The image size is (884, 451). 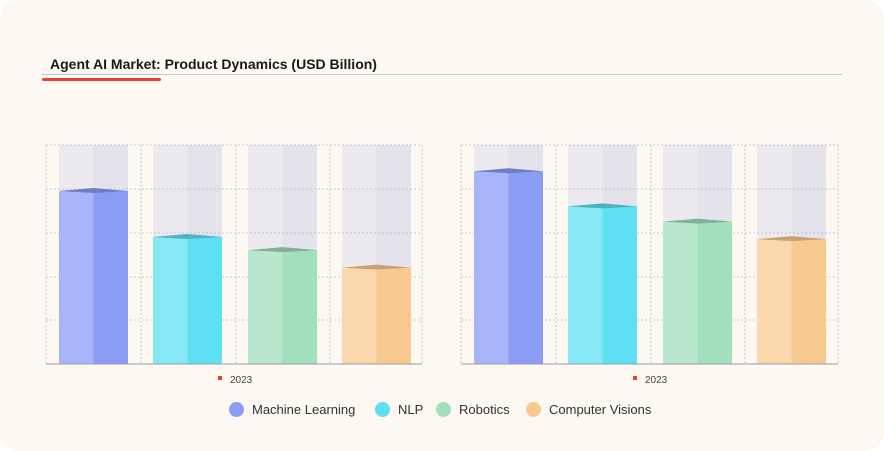 I want to click on title-divider, so click(x=442, y=74).